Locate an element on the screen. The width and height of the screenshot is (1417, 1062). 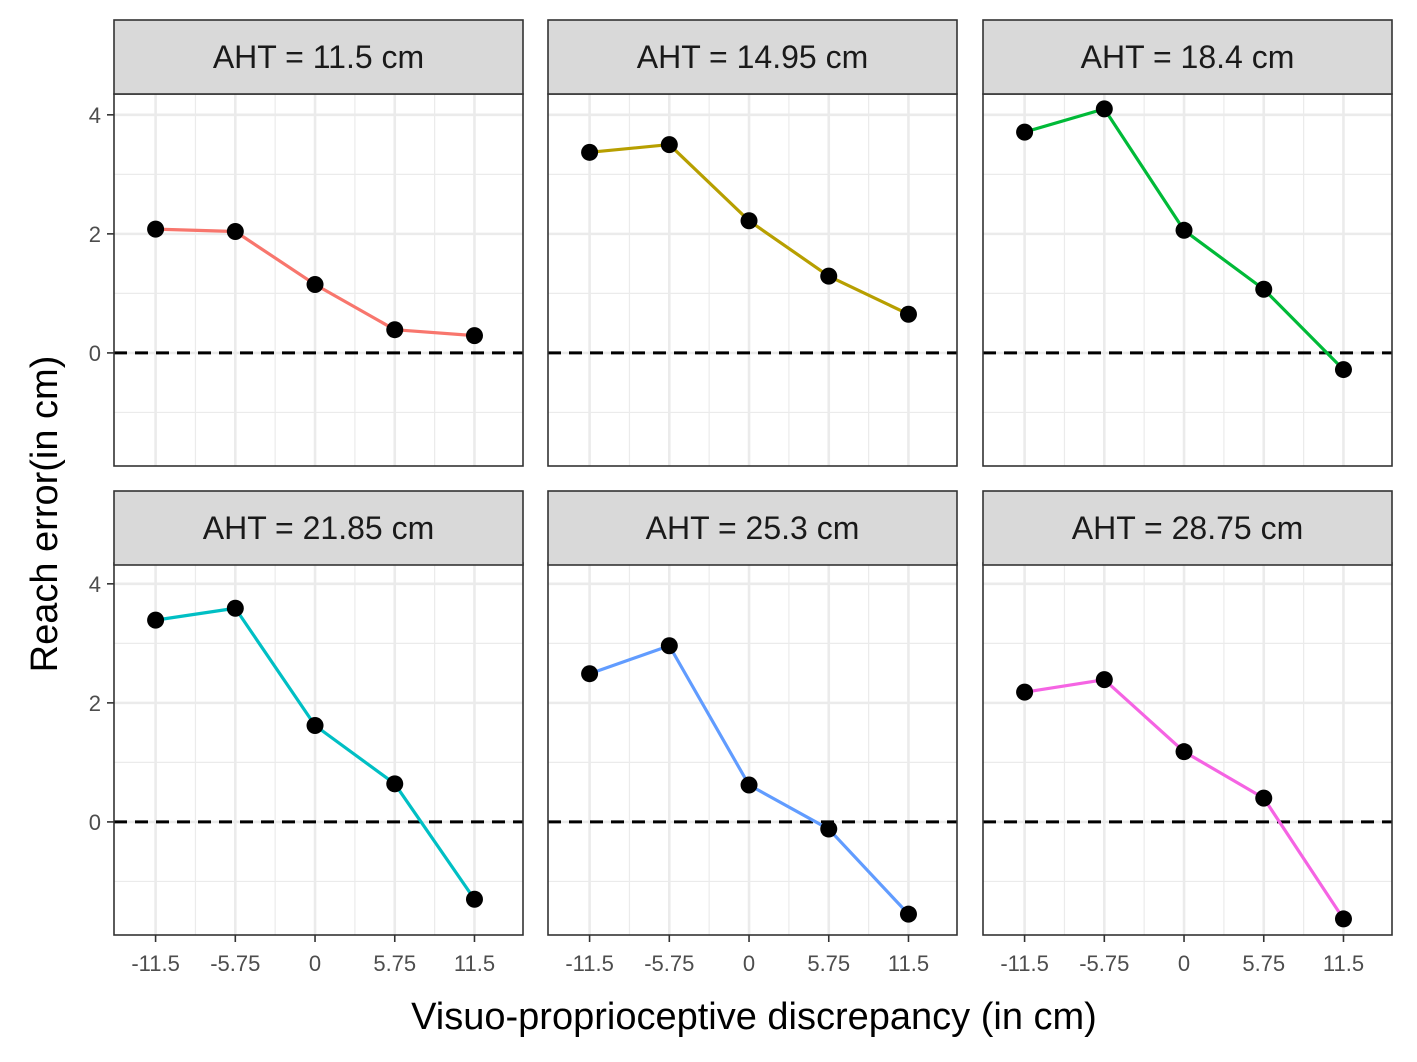
strip-title: AHT = 25.3 cm is located at coordinates (753, 528).